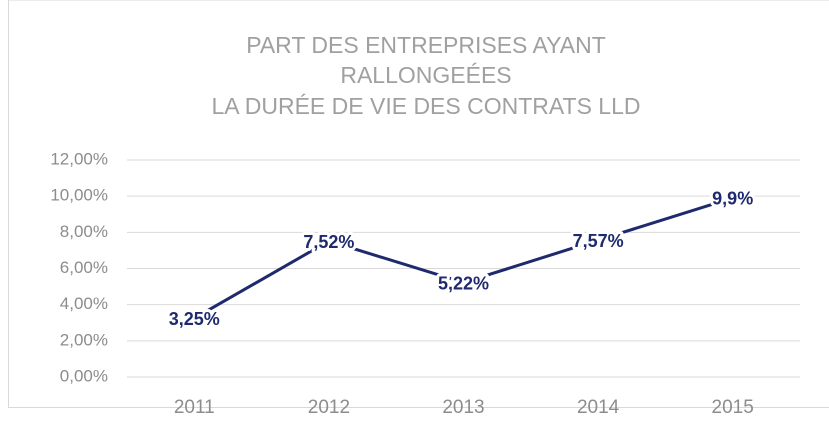 Image resolution: width=829 pixels, height=434 pixels. I want to click on x-tick-label: 2014, so click(598, 407).